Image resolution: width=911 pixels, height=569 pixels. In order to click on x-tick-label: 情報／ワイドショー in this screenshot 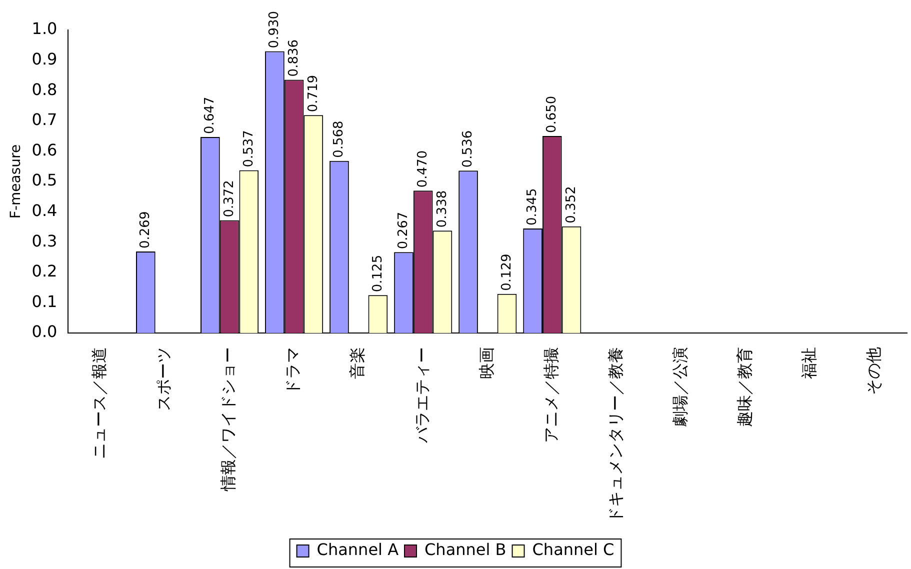, I will do `click(228, 419)`.